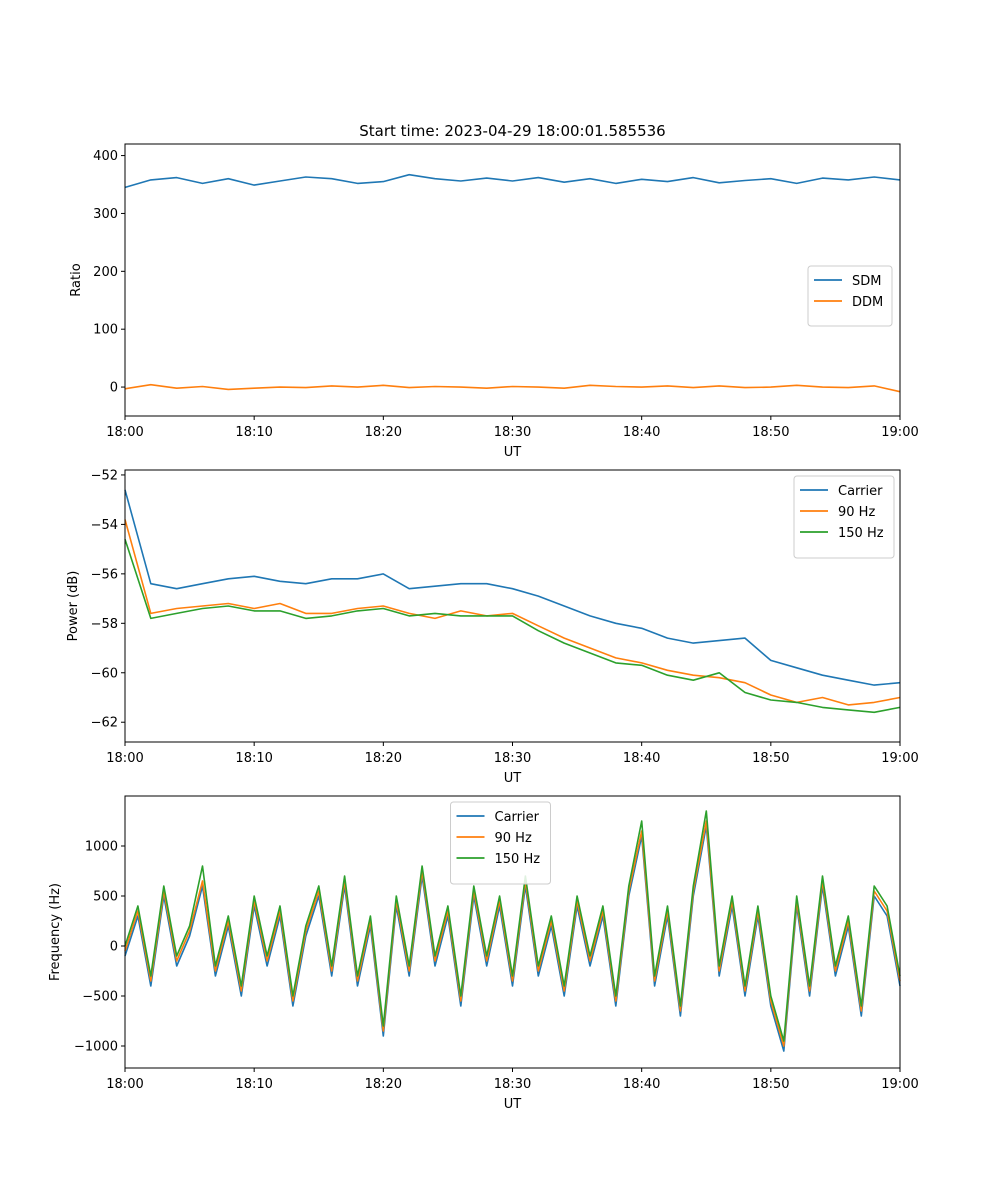 This screenshot has width=1000, height=1200. I want to click on figure-title: Start time: 2023-04-29 18:00:01.585536, so click(512, 131).